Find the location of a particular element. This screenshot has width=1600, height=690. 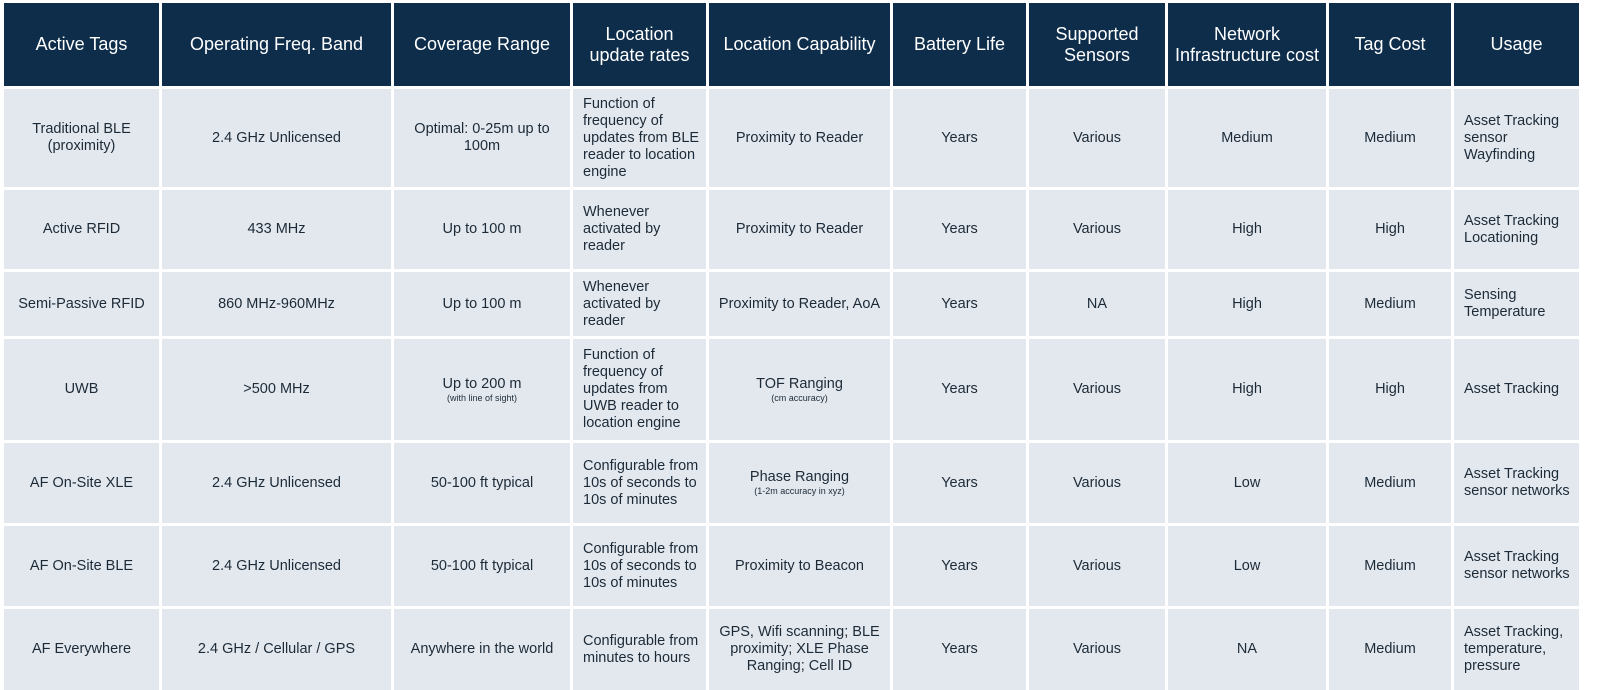

cell-coverage-range-text: Anywhere in the world is located at coordinates (482, 649).